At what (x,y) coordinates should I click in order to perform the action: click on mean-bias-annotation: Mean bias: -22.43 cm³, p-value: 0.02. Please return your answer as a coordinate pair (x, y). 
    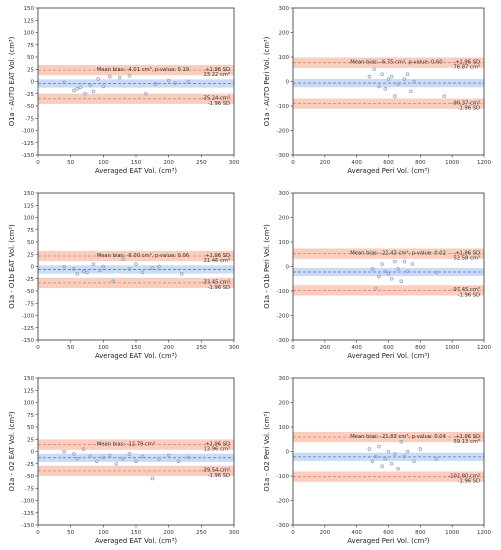
    Looking at the image, I should click on (398, 253).